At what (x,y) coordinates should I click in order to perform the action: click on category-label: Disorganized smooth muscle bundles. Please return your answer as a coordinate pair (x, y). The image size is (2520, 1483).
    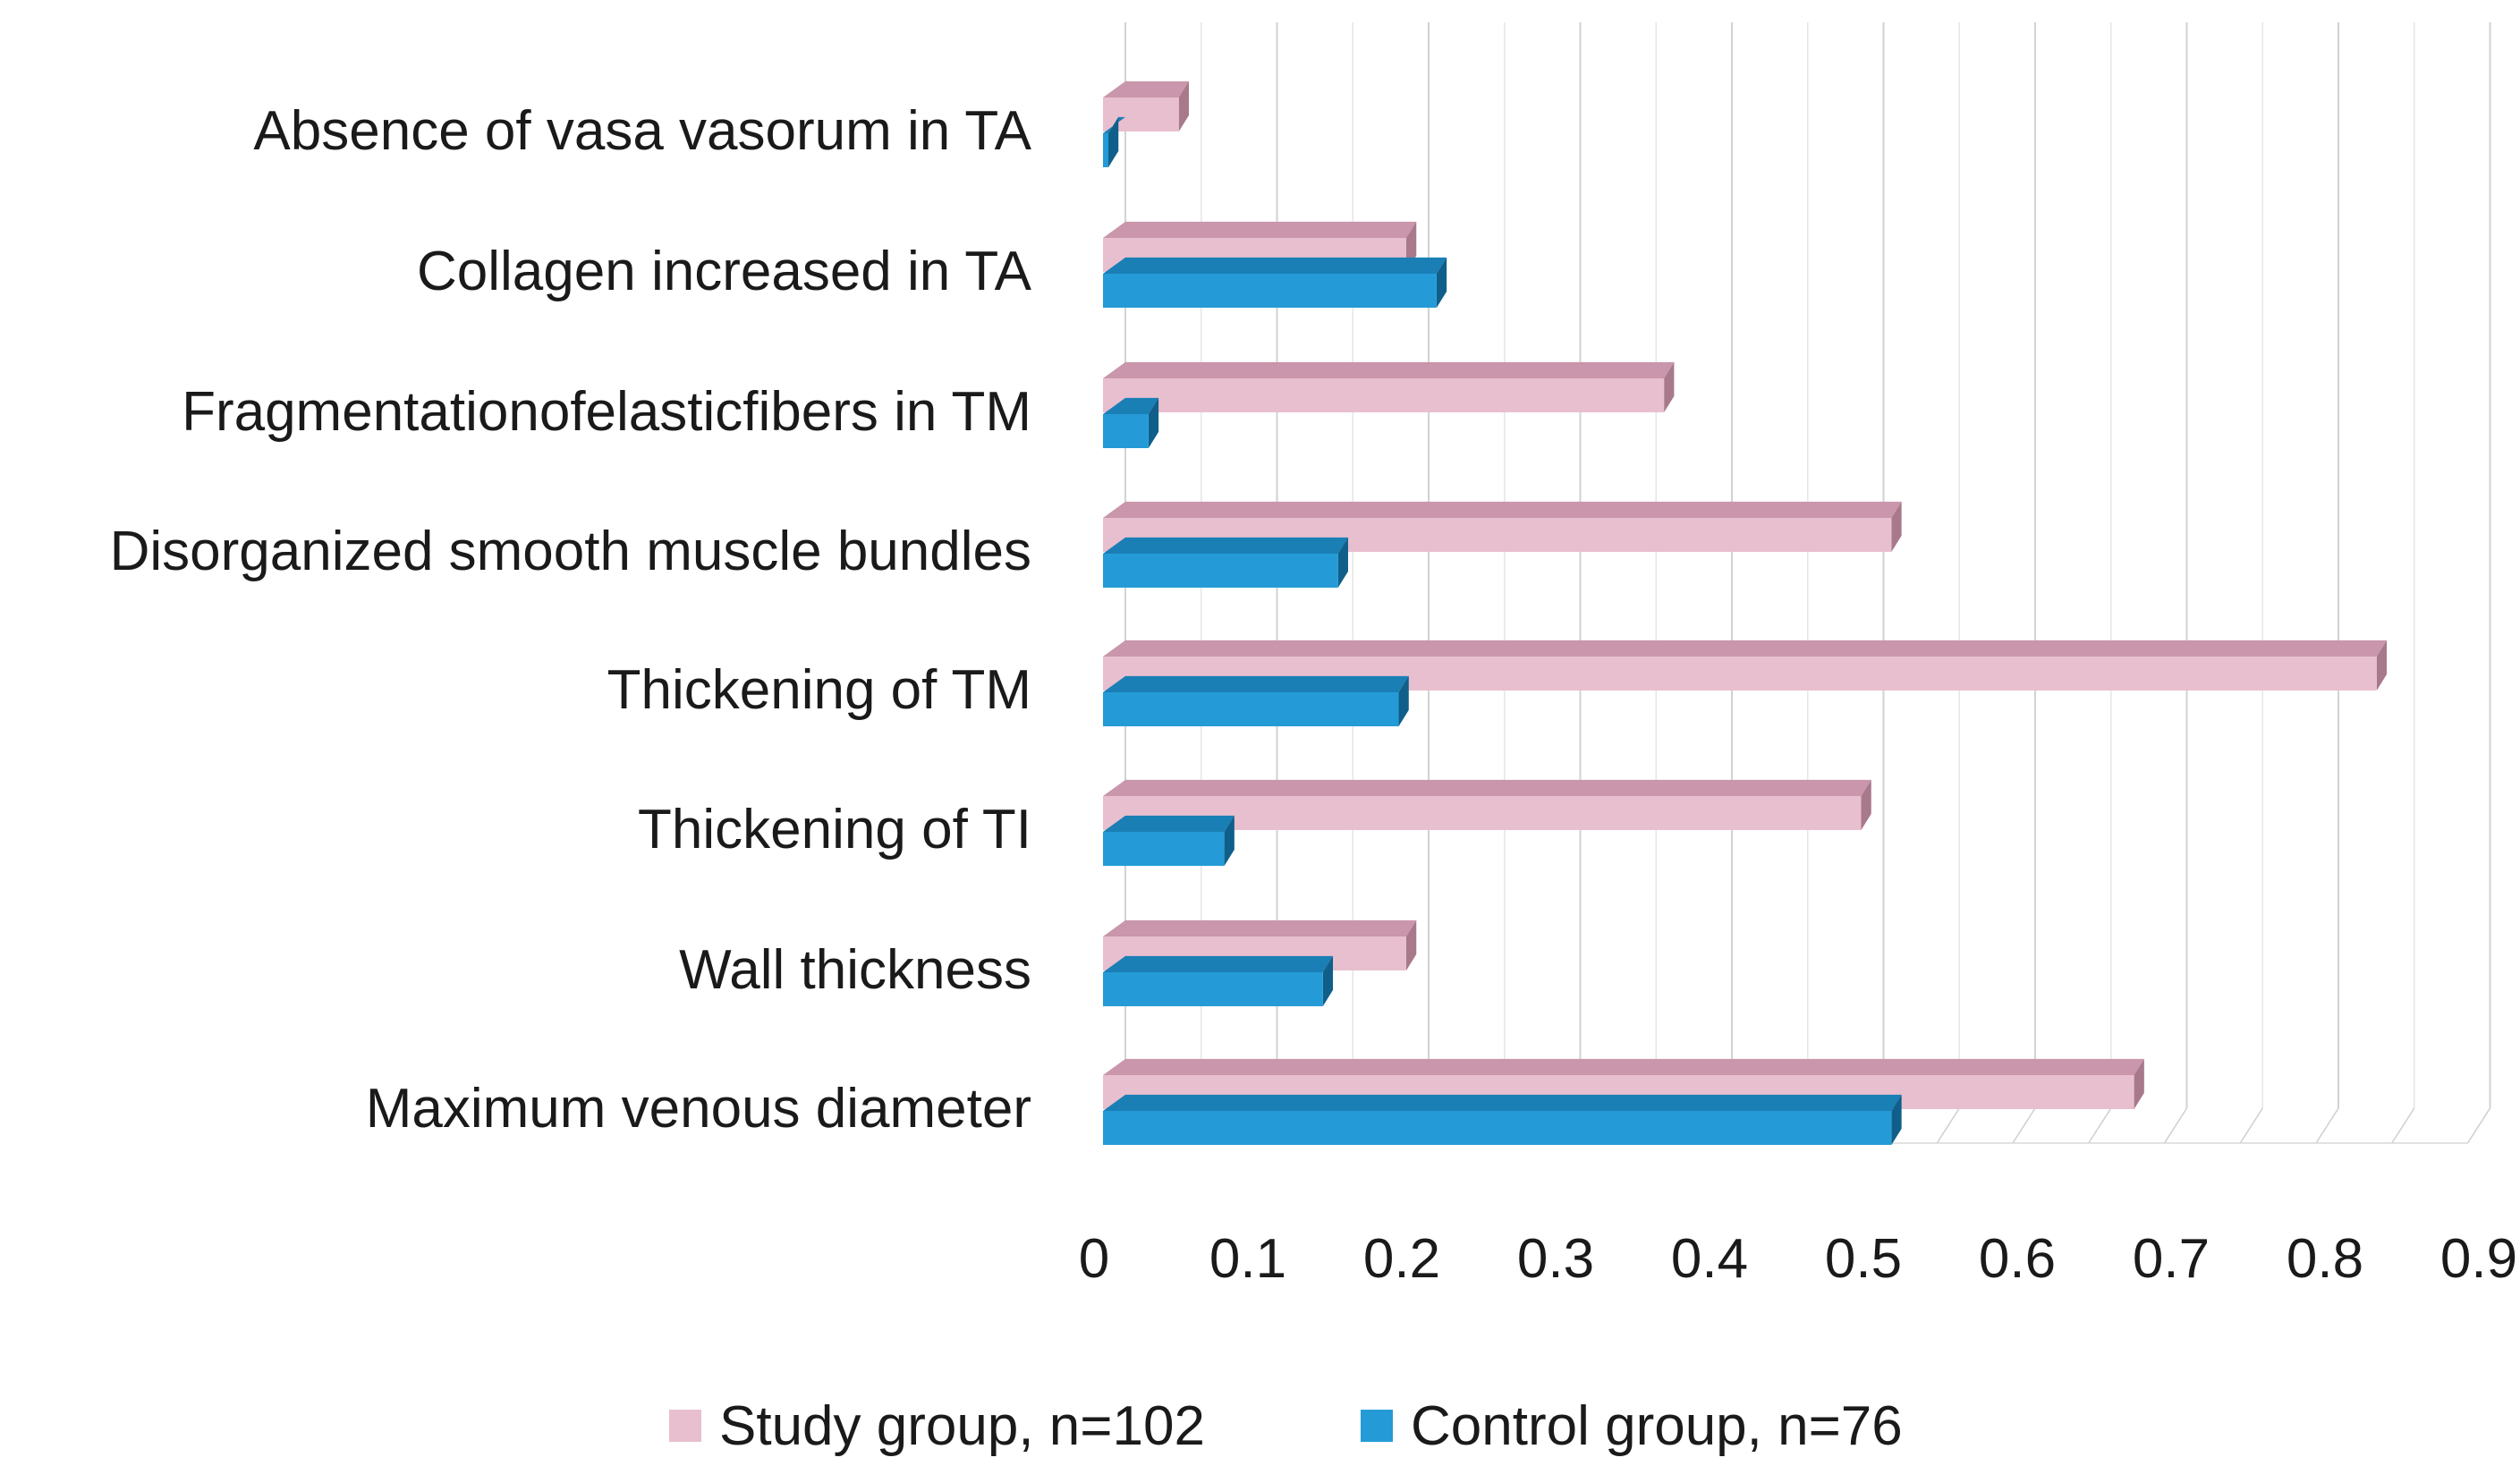
    Looking at the image, I should click on (570, 552).